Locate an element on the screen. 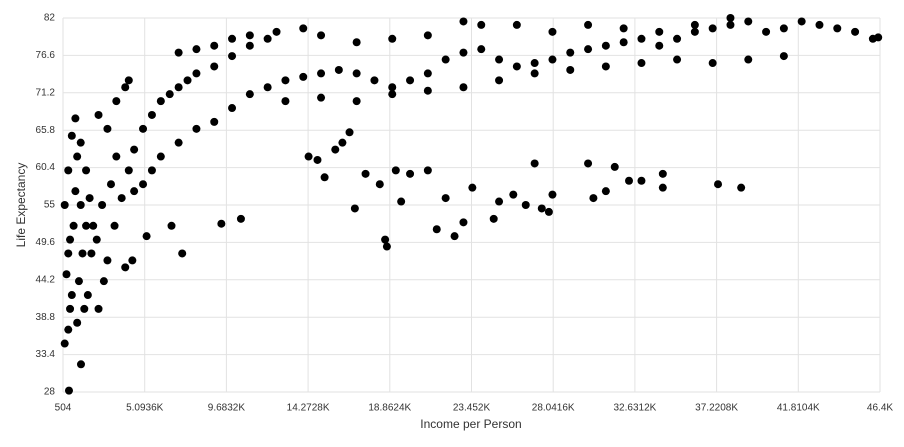 The height and width of the screenshot is (447, 904). y-tick-label: 71.2 is located at coordinates (46, 92).